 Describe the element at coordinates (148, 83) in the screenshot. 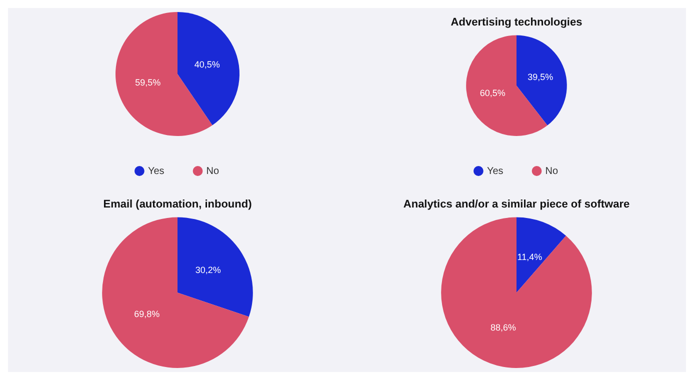

I see `data-label: 59,5%` at that location.